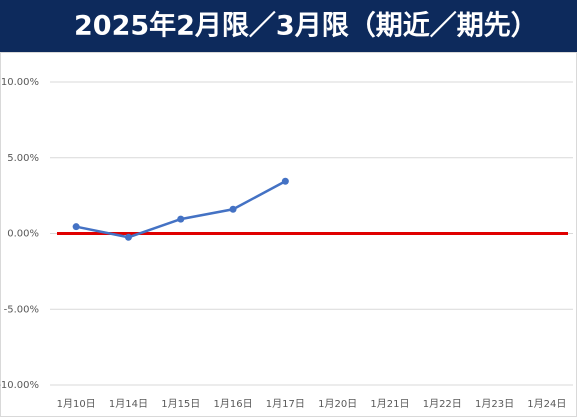  Describe the element at coordinates (23, 158) in the screenshot. I see `y-tick-label: 5.00%` at that location.